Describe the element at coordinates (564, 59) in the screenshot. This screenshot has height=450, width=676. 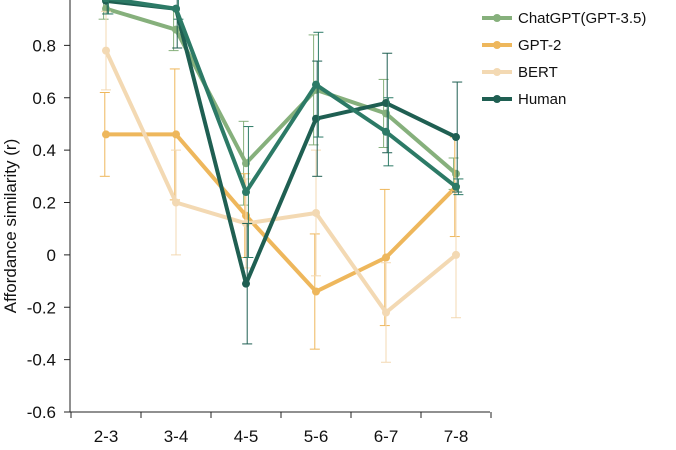
I see `legend: ChatGPT(GPT-3.5) GPT-2 BERT Human` at that location.